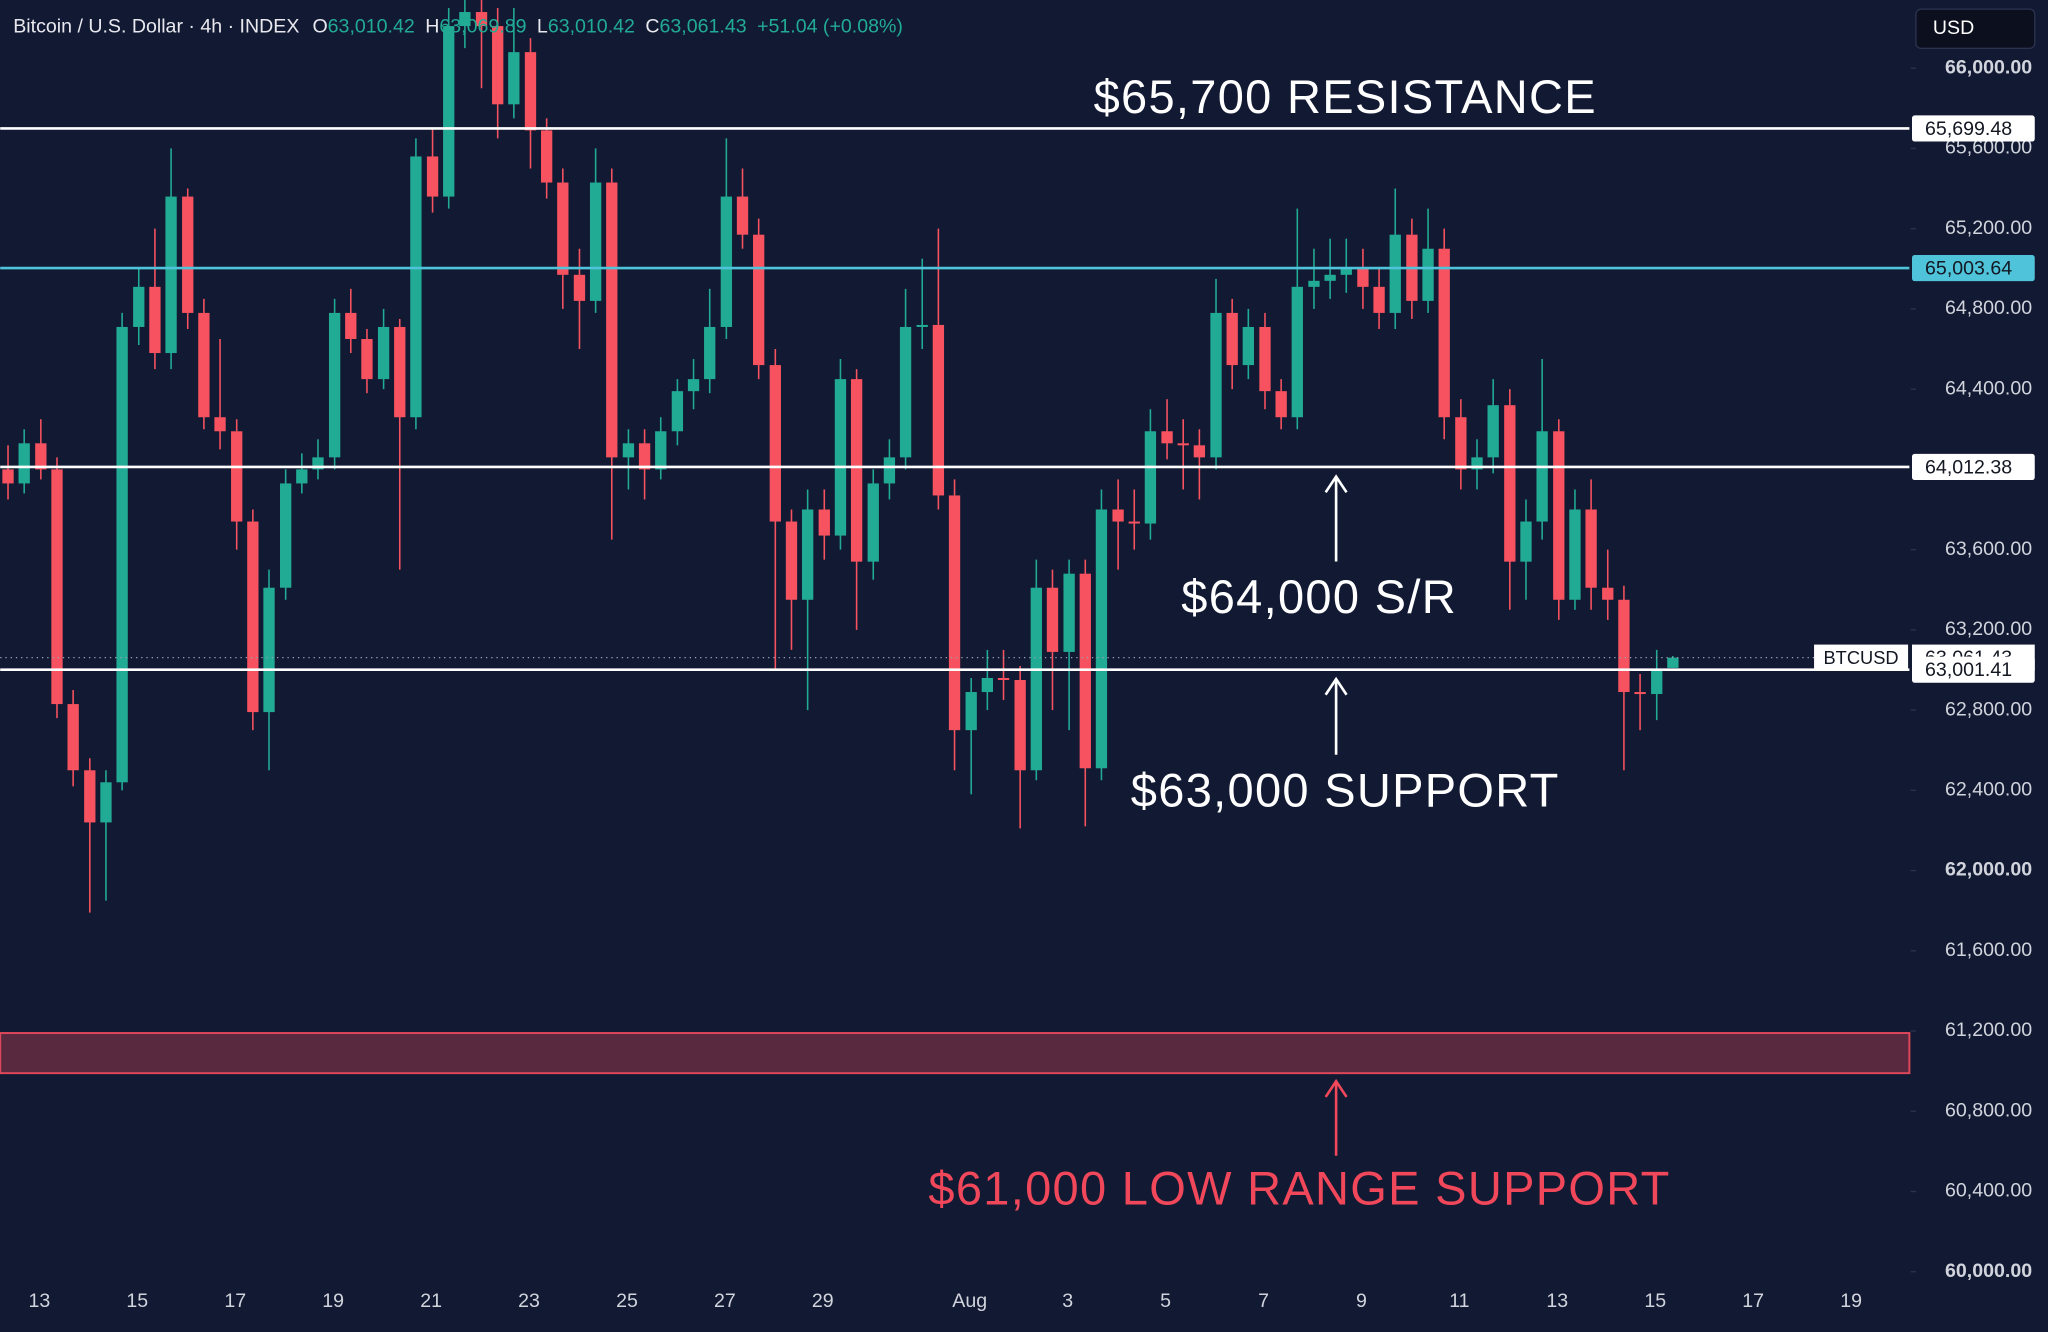  I want to click on x-tick-label: 9, so click(1361, 1301).